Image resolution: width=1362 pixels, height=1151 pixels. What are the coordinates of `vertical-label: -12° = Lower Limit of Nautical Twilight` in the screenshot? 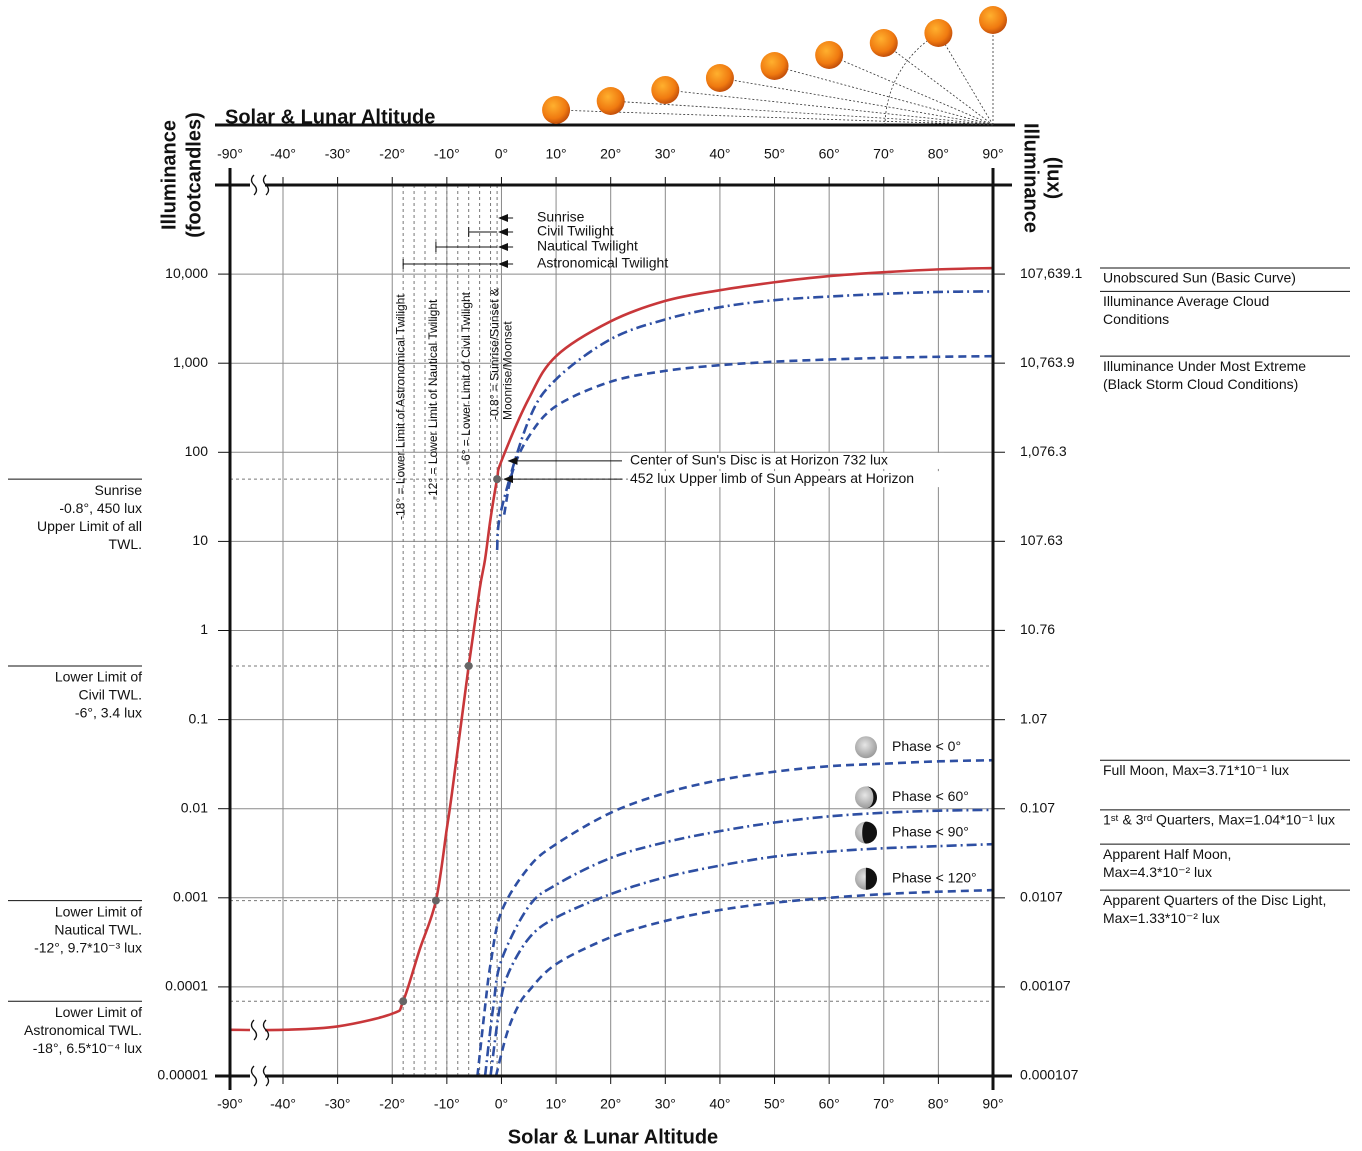 It's located at (433, 399).